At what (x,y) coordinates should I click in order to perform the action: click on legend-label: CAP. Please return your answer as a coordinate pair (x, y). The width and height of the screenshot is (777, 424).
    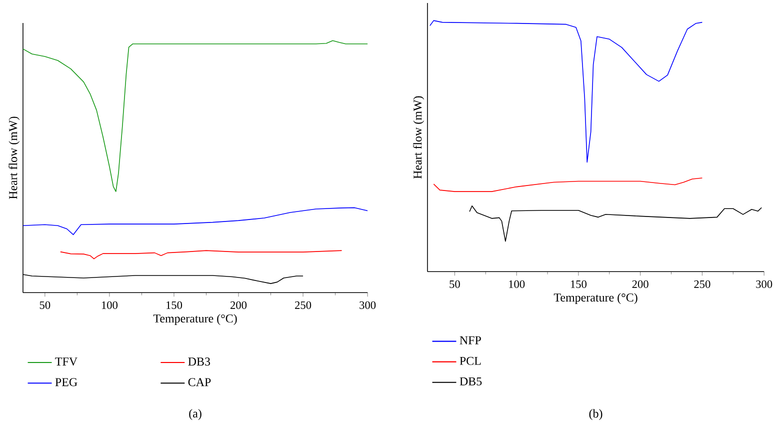
    Looking at the image, I should click on (199, 382).